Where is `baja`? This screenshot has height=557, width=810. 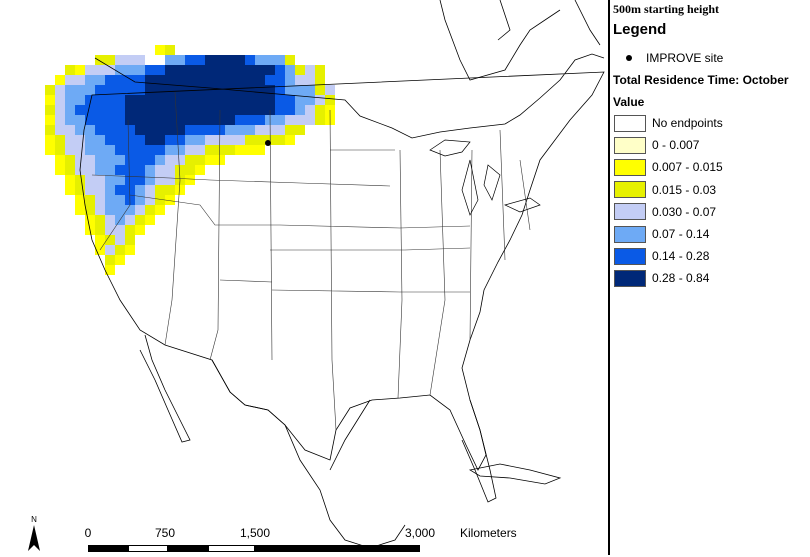 baja is located at coordinates (165, 388).